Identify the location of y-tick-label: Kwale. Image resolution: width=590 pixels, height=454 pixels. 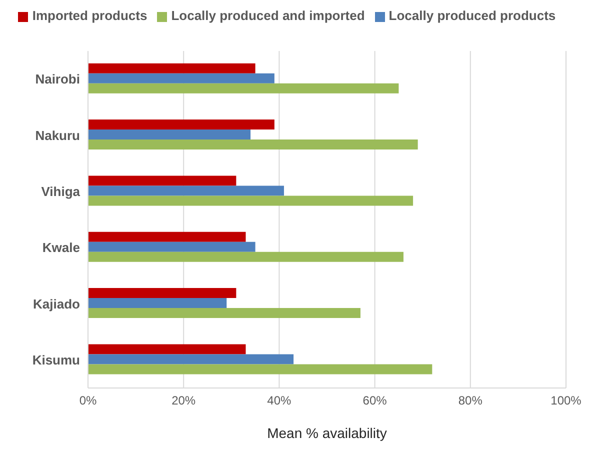
(61, 248).